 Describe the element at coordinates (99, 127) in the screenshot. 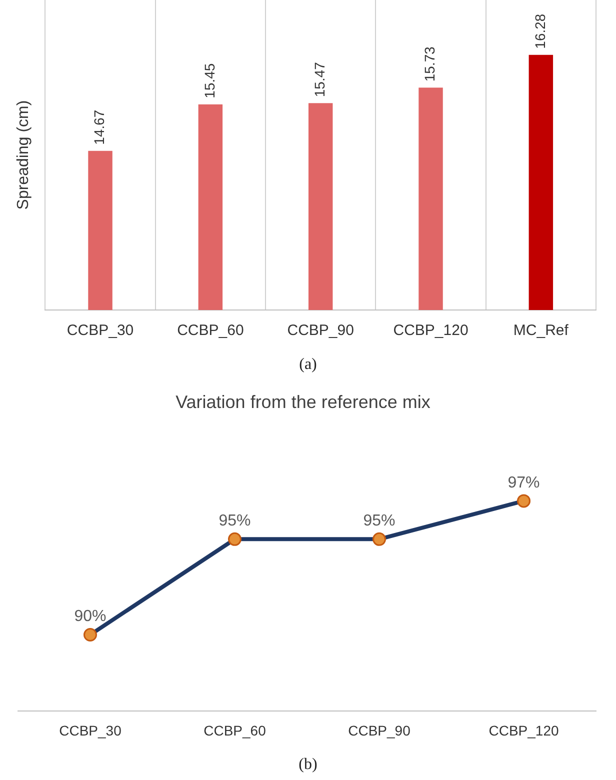

I see `data-label: 14.67` at that location.